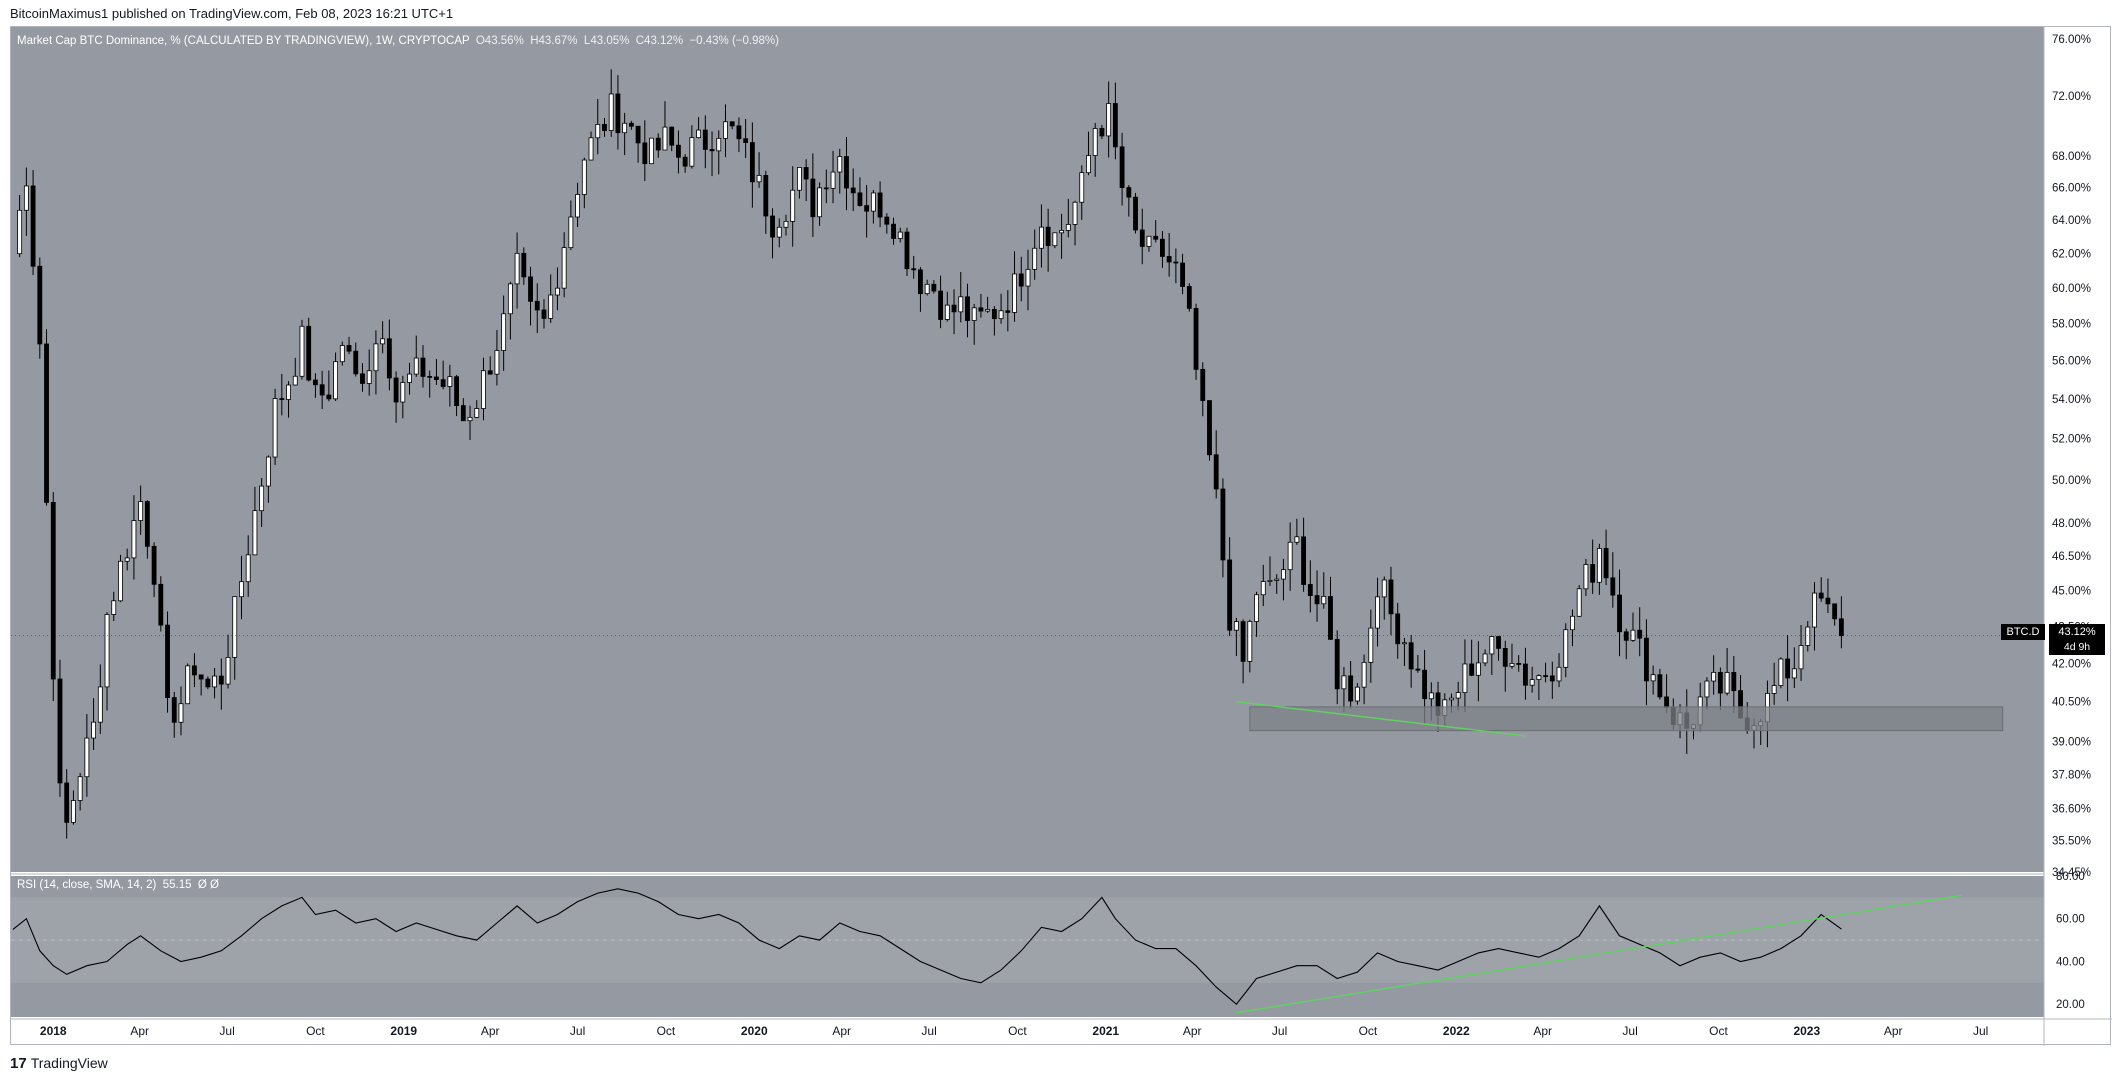  What do you see at coordinates (666, 1031) in the screenshot?
I see `time-tick-label: Oct` at bounding box center [666, 1031].